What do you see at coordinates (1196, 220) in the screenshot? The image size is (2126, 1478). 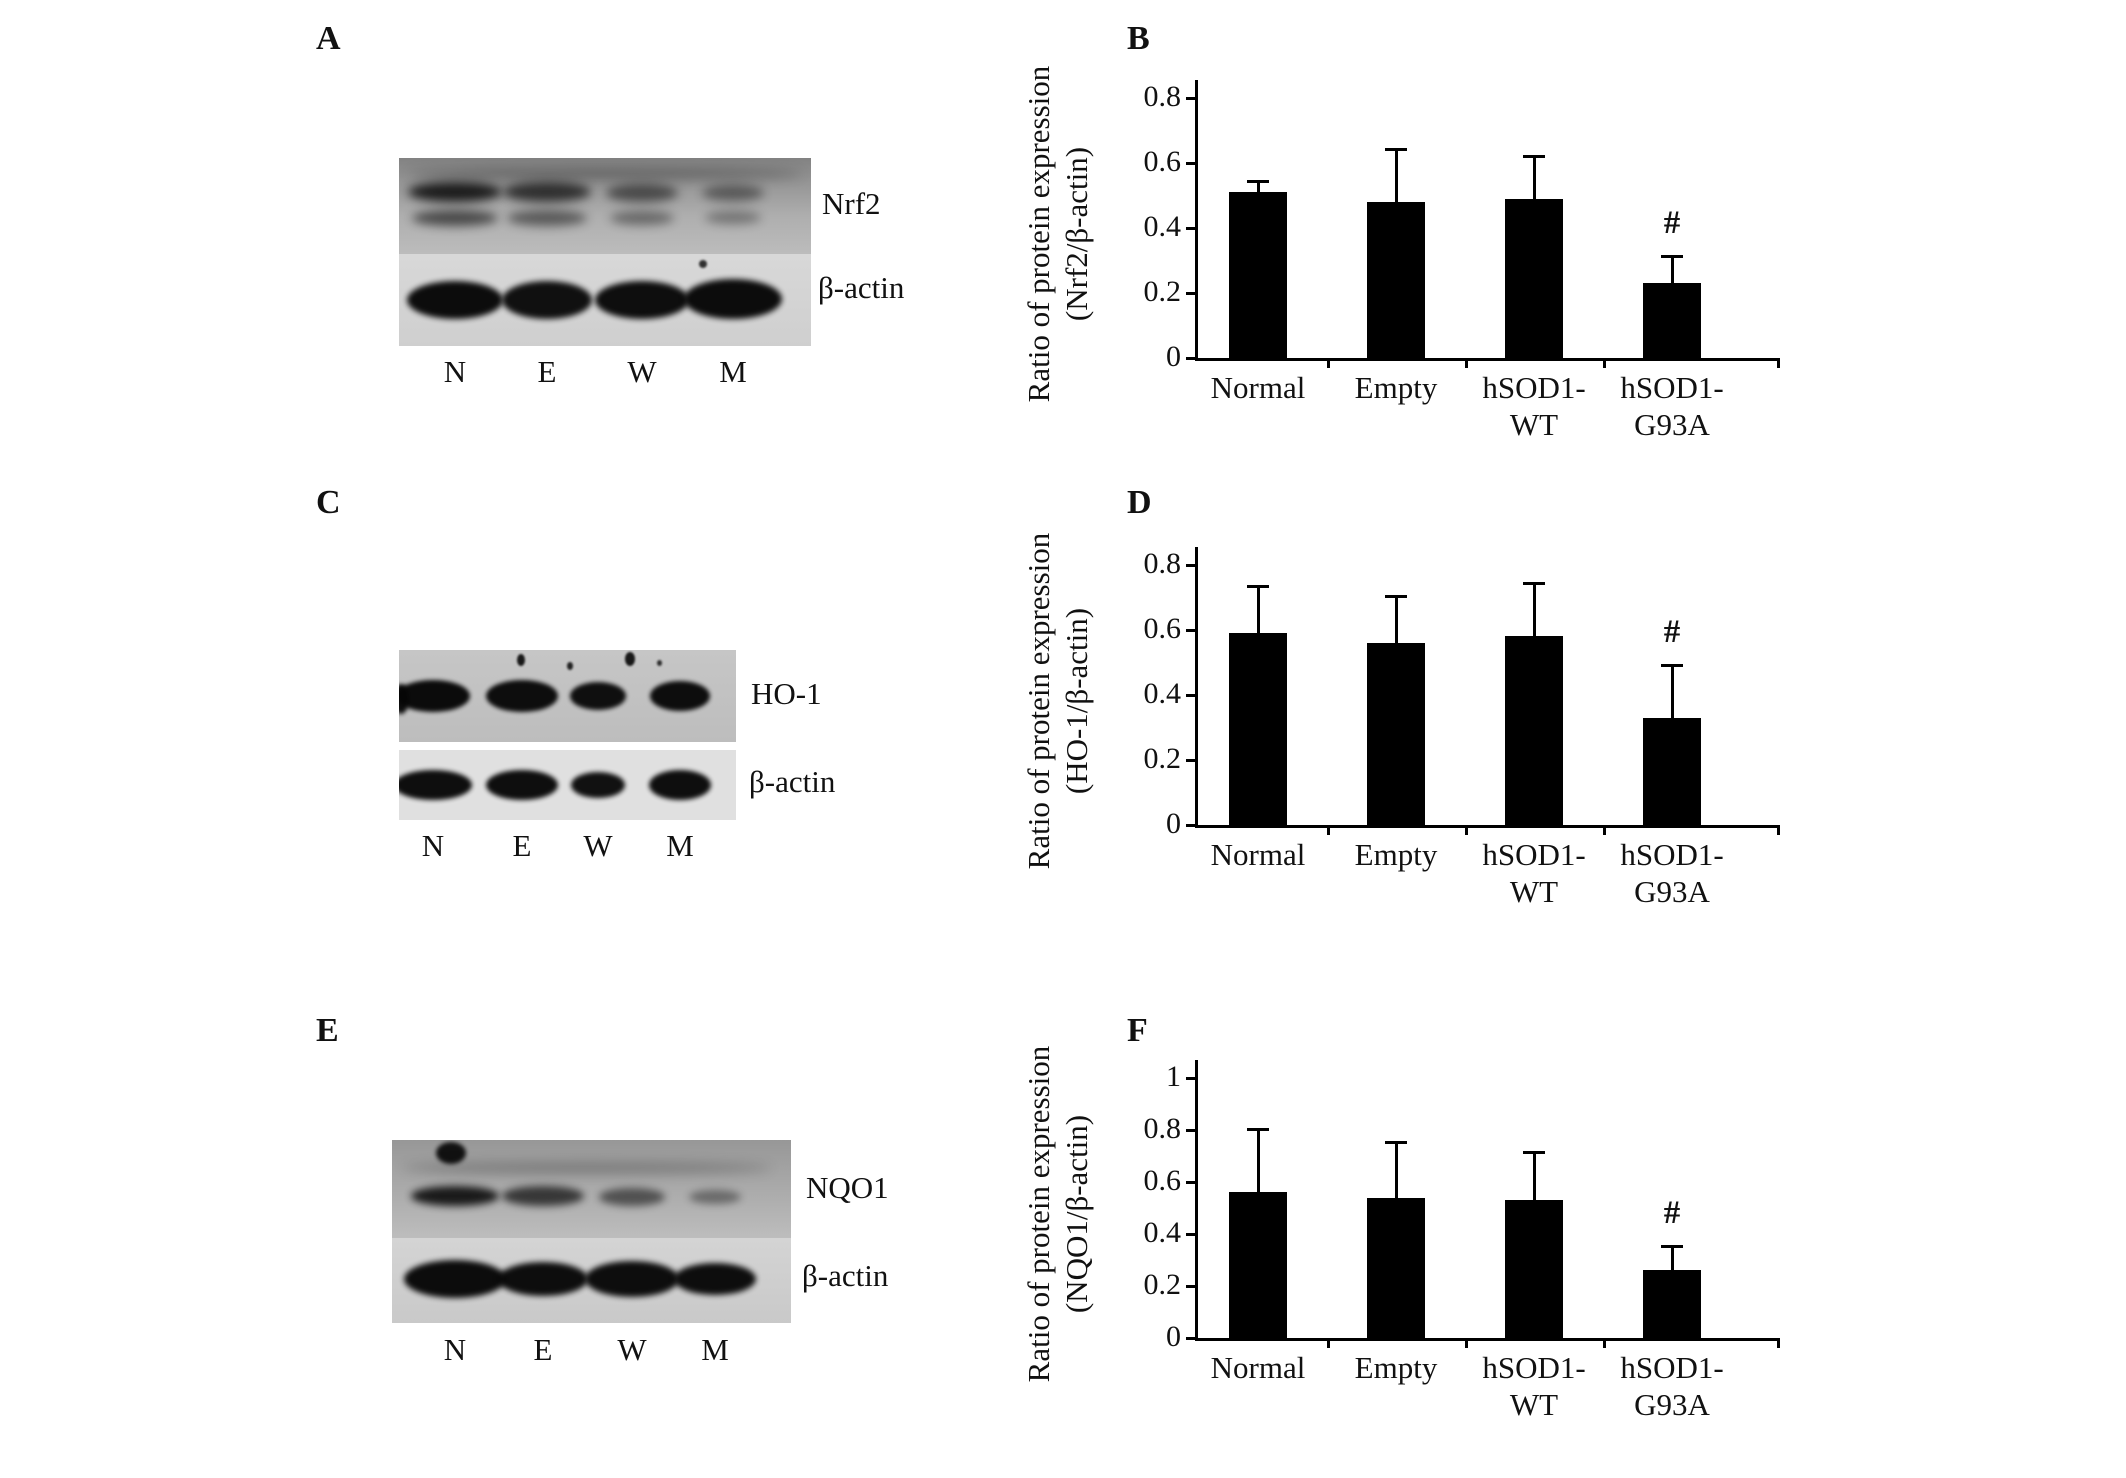 I see `y-axis` at bounding box center [1196, 220].